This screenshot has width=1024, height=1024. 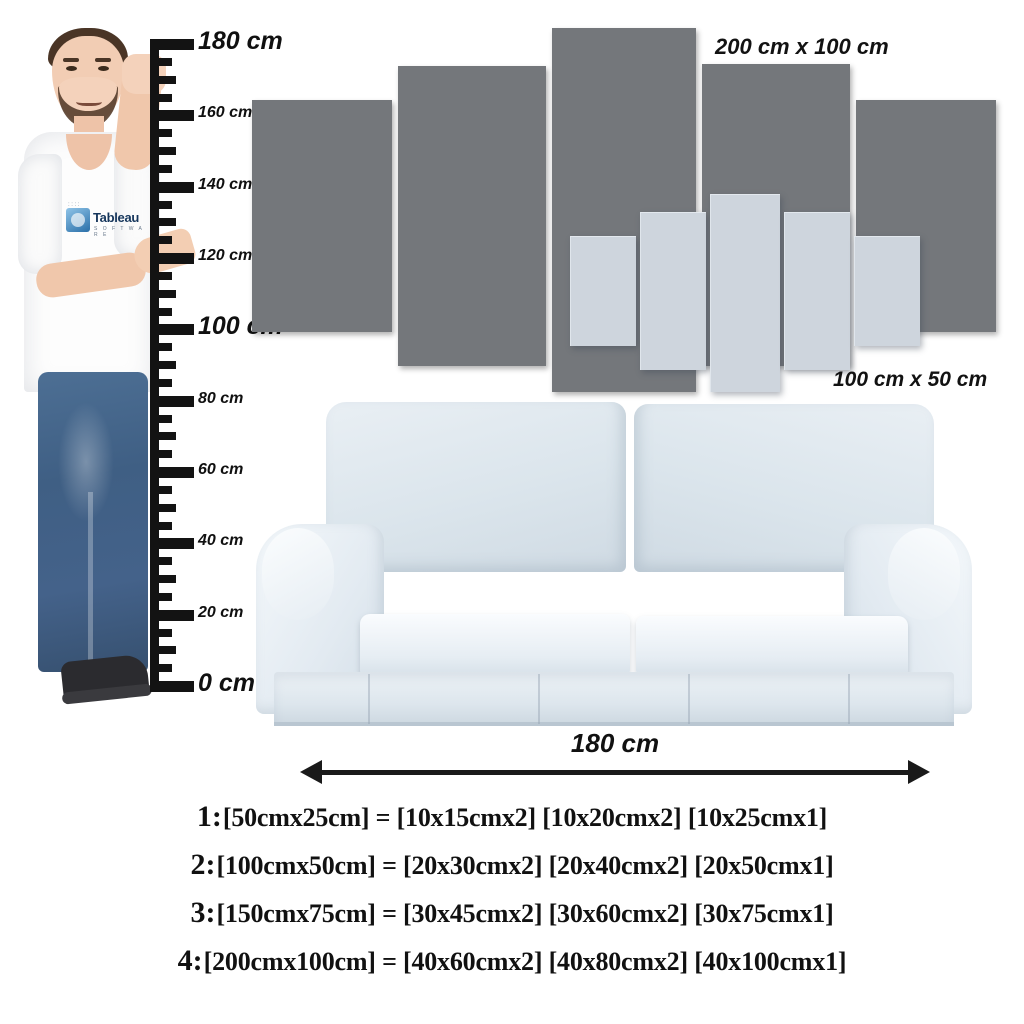 I want to click on person-figure: :::: Tableau S O F T W A R E, so click(x=108, y=367).